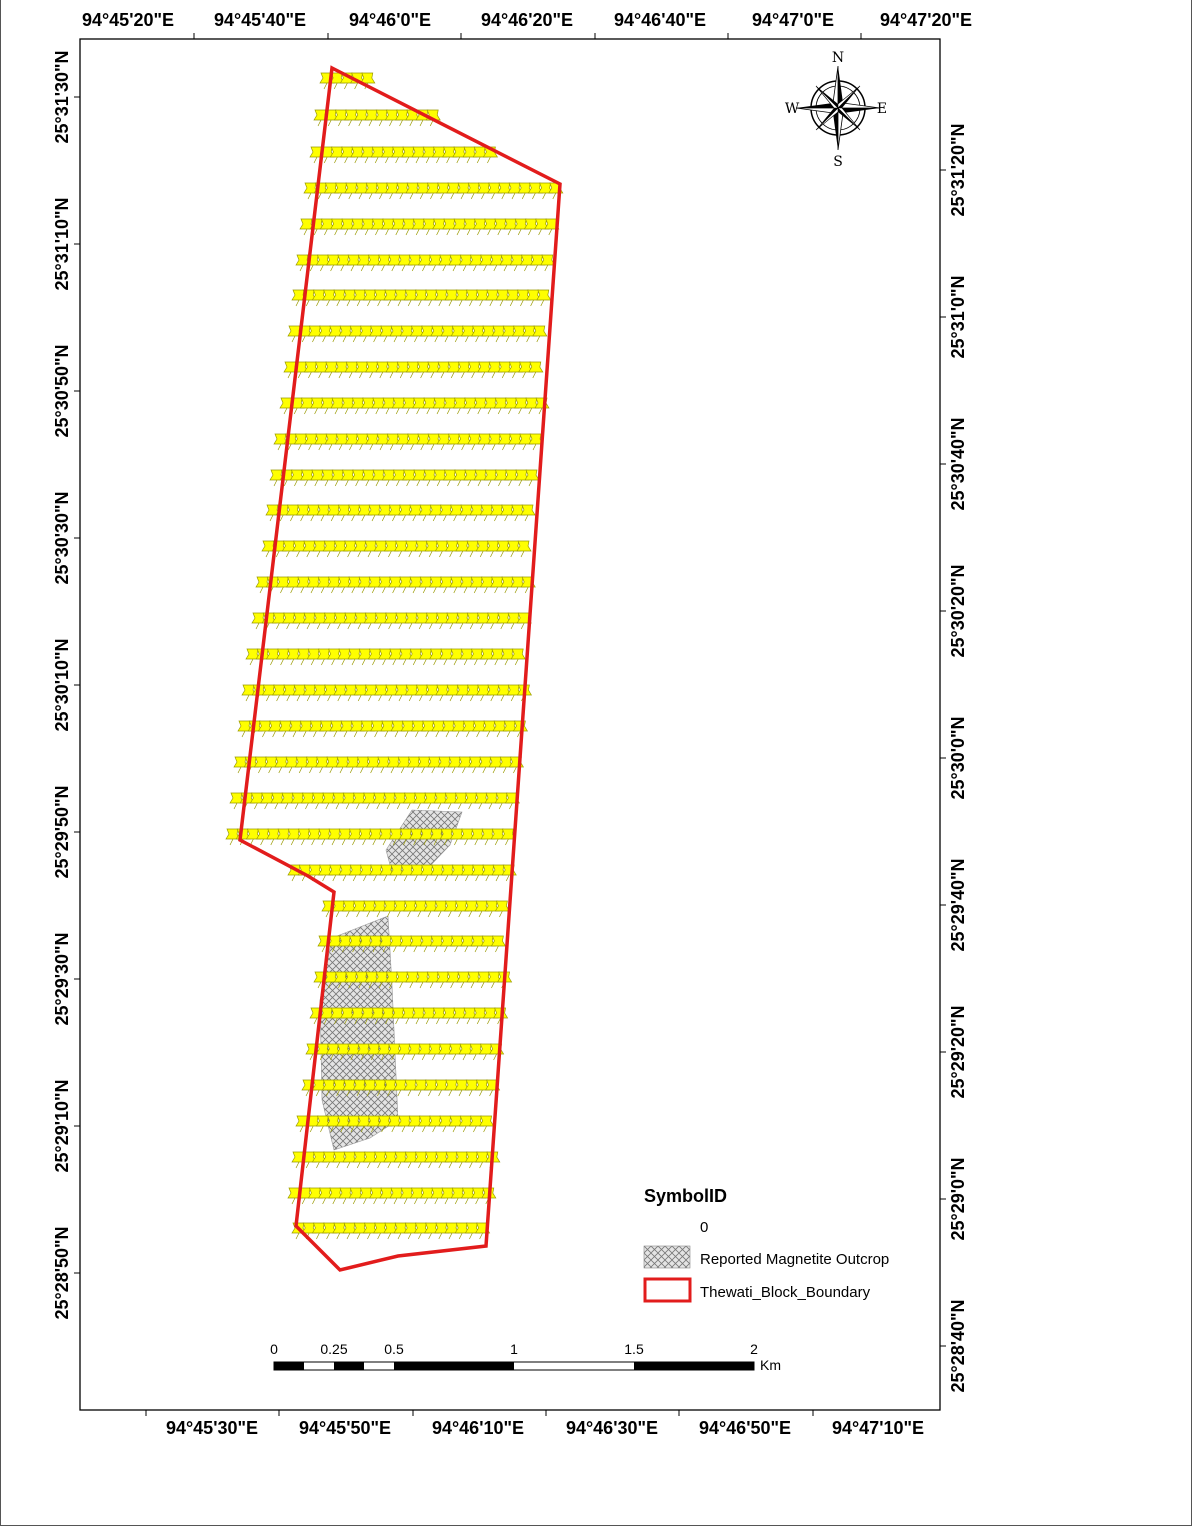 The width and height of the screenshot is (1192, 1526). What do you see at coordinates (745, 1428) in the screenshot?
I see `bottom-label: 94°46'50"E` at bounding box center [745, 1428].